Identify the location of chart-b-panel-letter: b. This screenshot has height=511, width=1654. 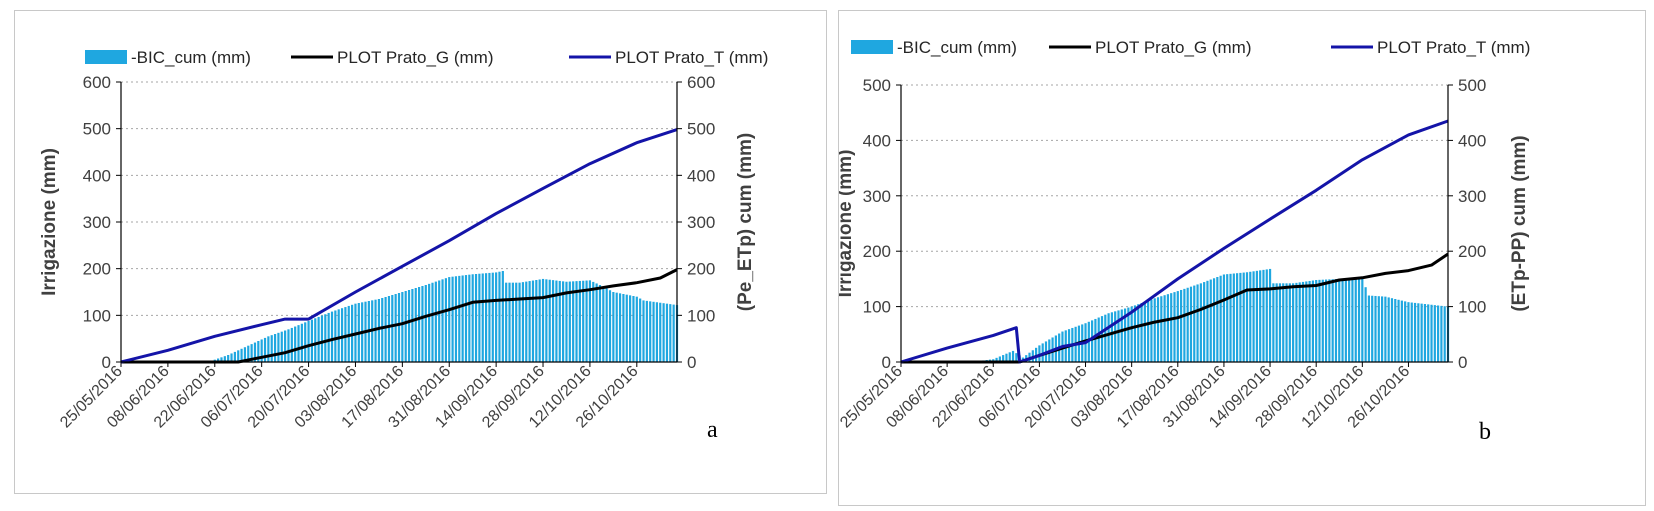
(1485, 432).